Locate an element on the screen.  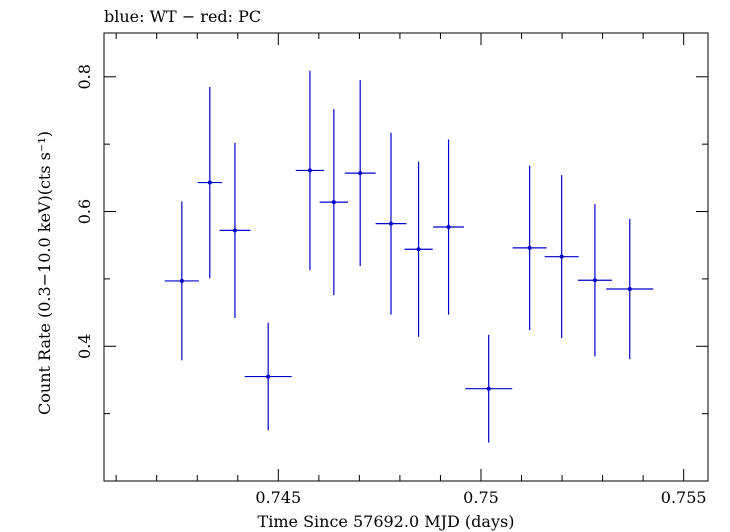
y-tick-label: 0.6 is located at coordinates (84, 211).